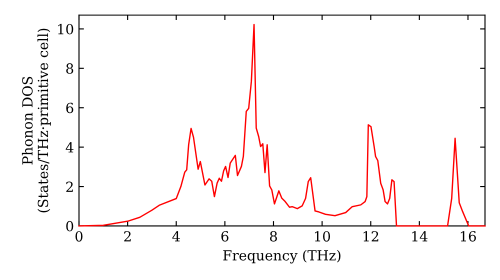 Image resolution: width=500 pixels, height=280 pixels. What do you see at coordinates (36, 120) in the screenshot?
I see `y-axis-title: Phonon DOS (States/THz·primitive cell)` at bounding box center [36, 120].